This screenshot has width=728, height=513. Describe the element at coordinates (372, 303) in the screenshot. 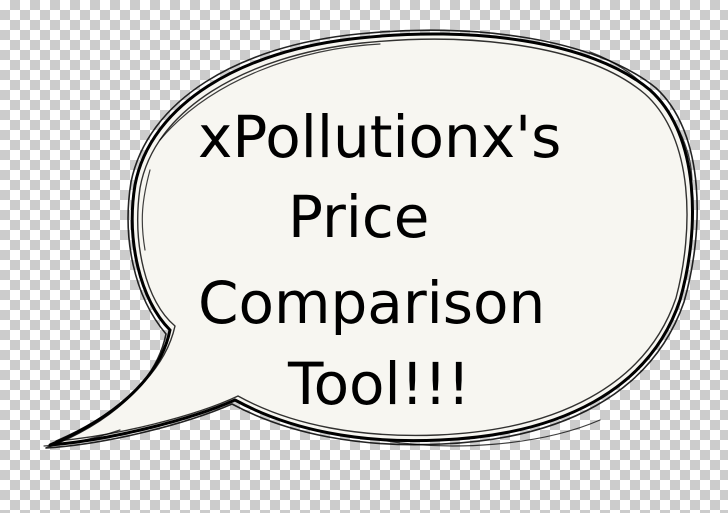

I see `bubble-line-3: Comparison` at that location.